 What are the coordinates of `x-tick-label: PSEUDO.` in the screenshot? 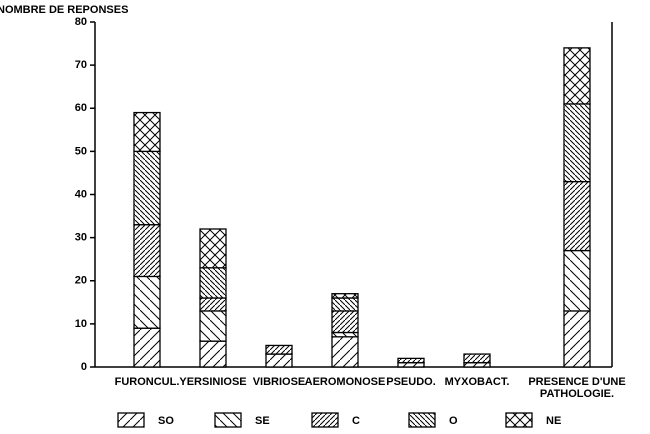 It's located at (411, 382).